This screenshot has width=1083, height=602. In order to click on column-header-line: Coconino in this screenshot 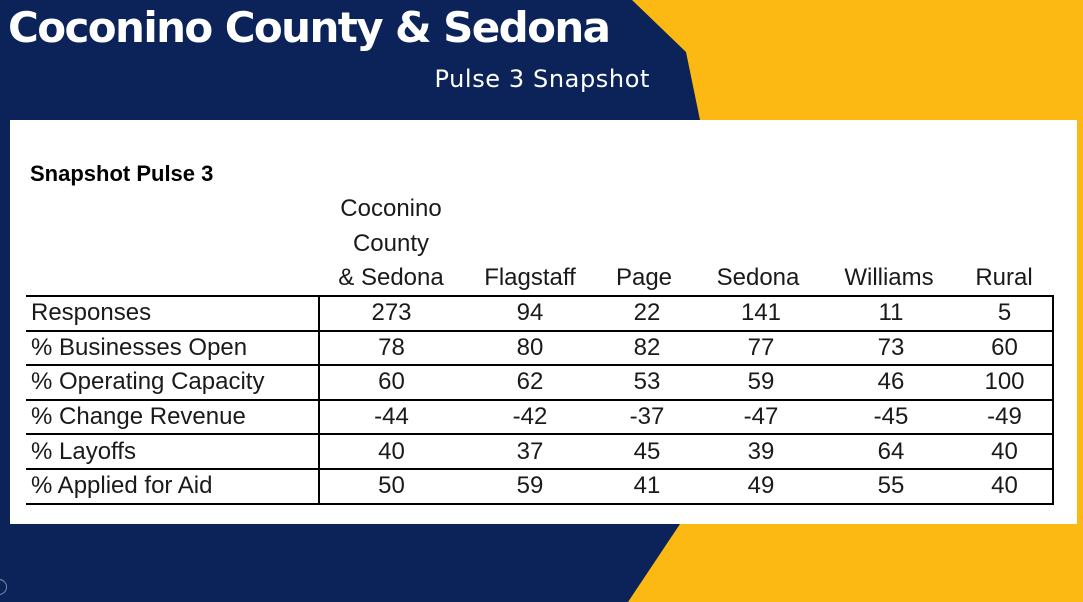, I will do `click(391, 208)`.